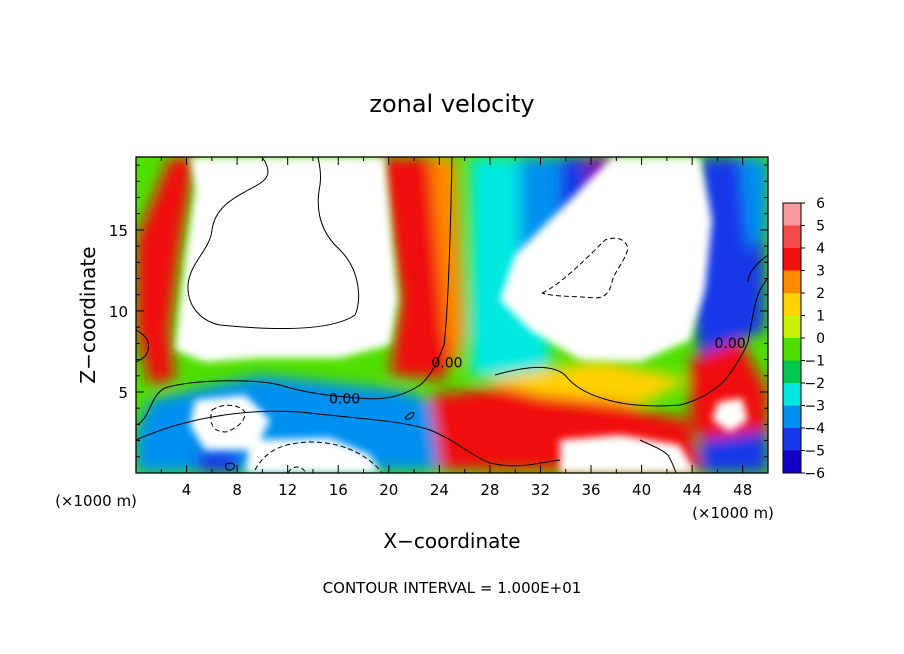  What do you see at coordinates (742, 490) in the screenshot?
I see `x-tick-label: 48` at bounding box center [742, 490].